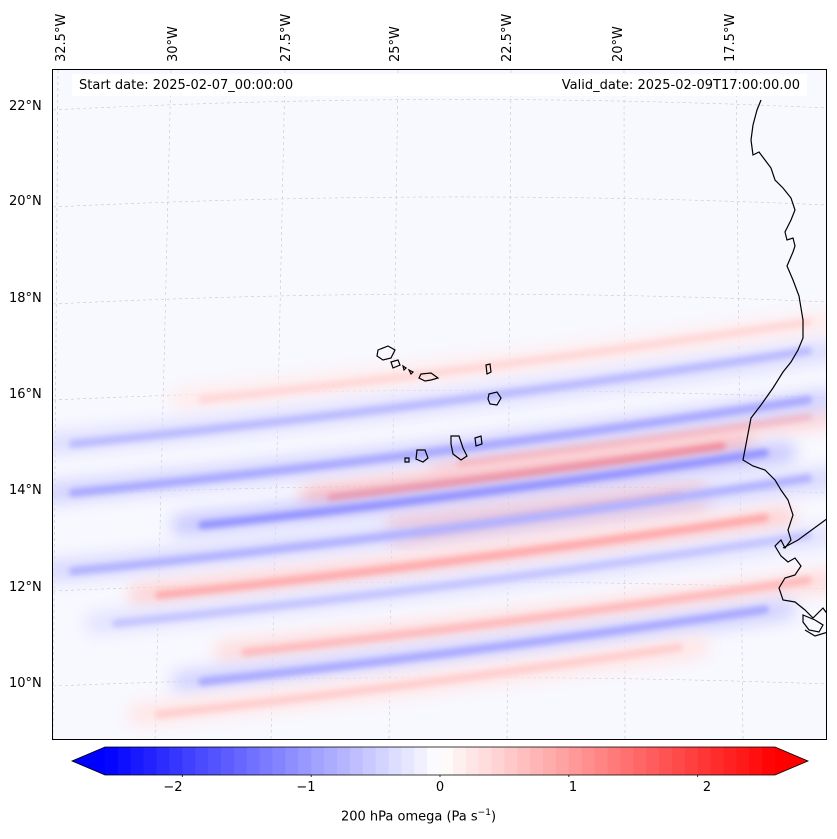 The height and width of the screenshot is (839, 837). I want to click on colorbar-label-suffix: ), so click(493, 817).